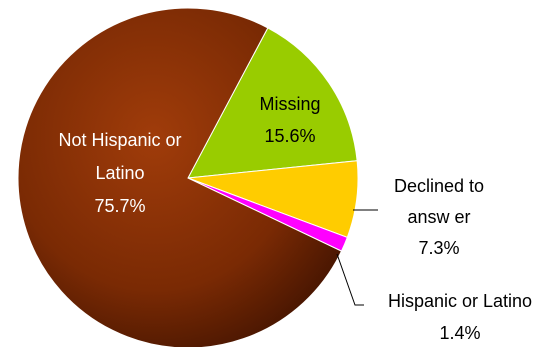  I want to click on leader-line-hispanic, so click(350, 279).